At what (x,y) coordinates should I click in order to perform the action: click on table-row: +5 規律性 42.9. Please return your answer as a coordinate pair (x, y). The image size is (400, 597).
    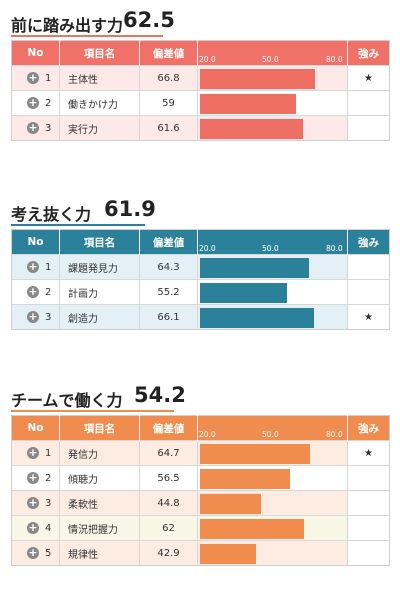
    Looking at the image, I should click on (200, 553).